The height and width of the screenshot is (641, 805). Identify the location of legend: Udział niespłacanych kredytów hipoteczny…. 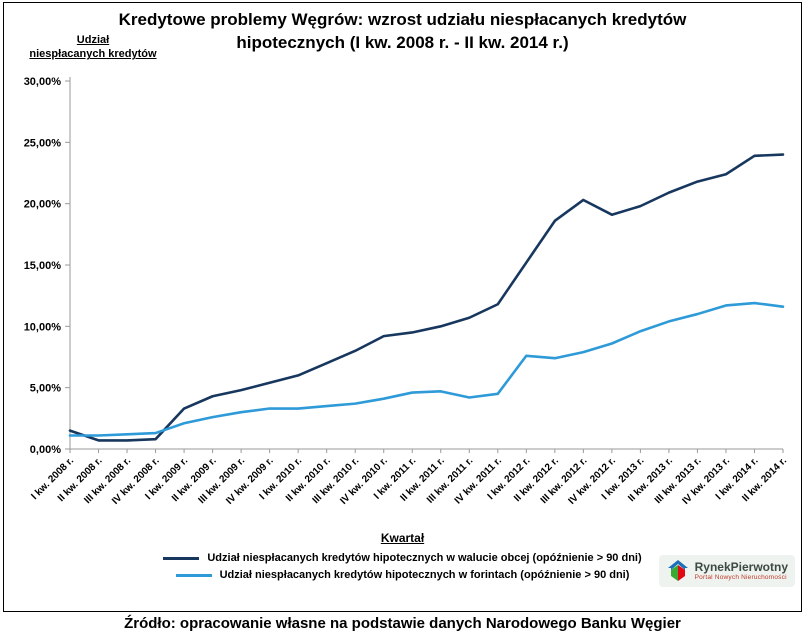
(402, 566).